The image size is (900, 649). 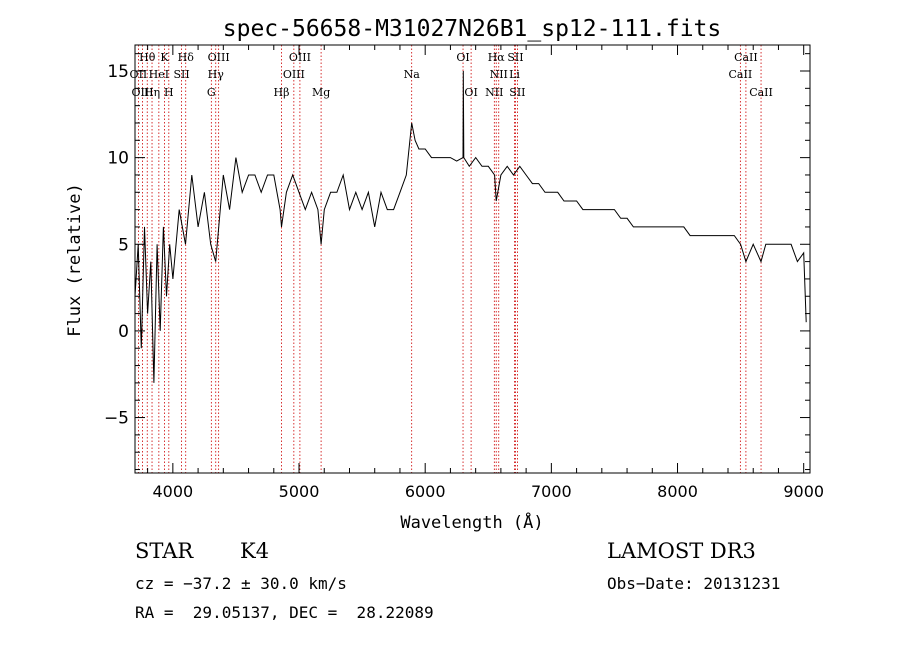 I want to click on line-label-11: G, so click(x=211, y=92).